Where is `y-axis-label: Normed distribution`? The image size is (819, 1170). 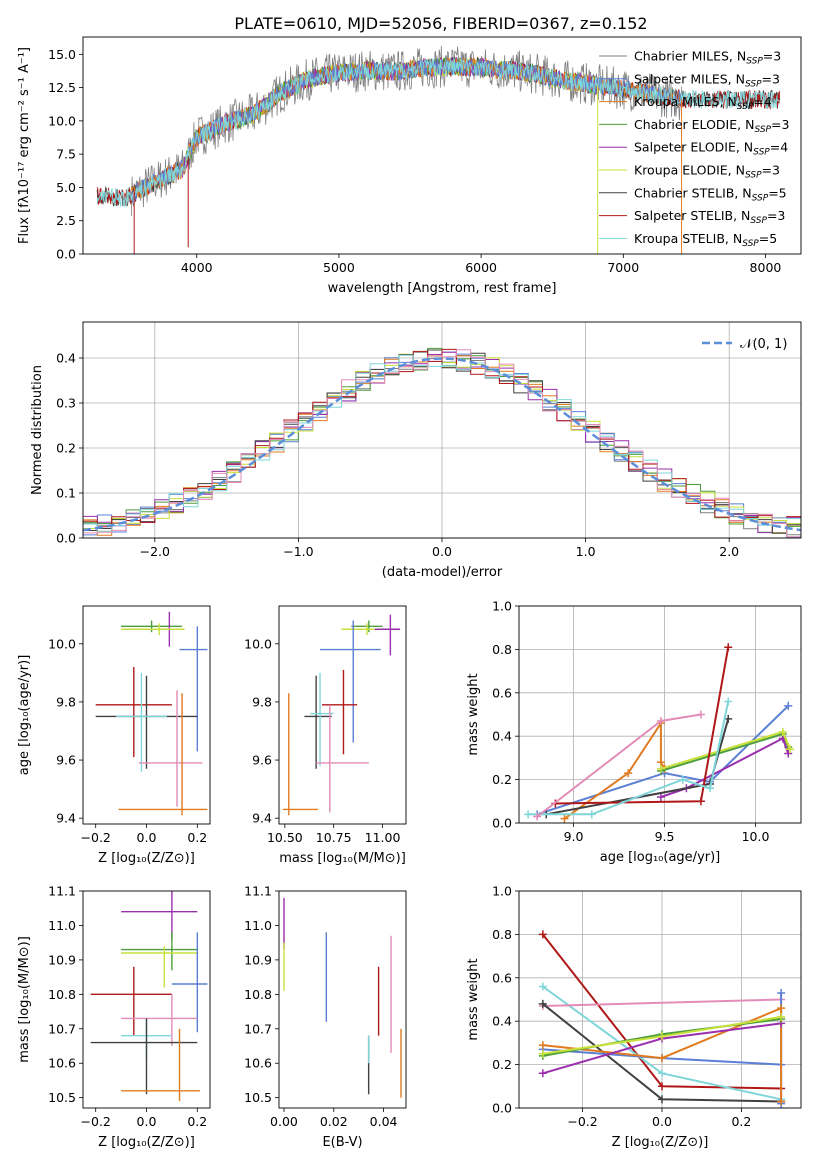 y-axis-label: Normed distribution is located at coordinates (37, 430).